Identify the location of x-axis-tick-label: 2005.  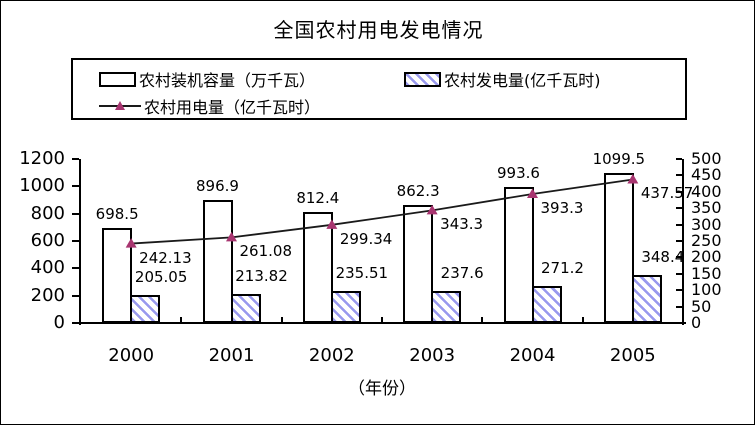
(632, 355).